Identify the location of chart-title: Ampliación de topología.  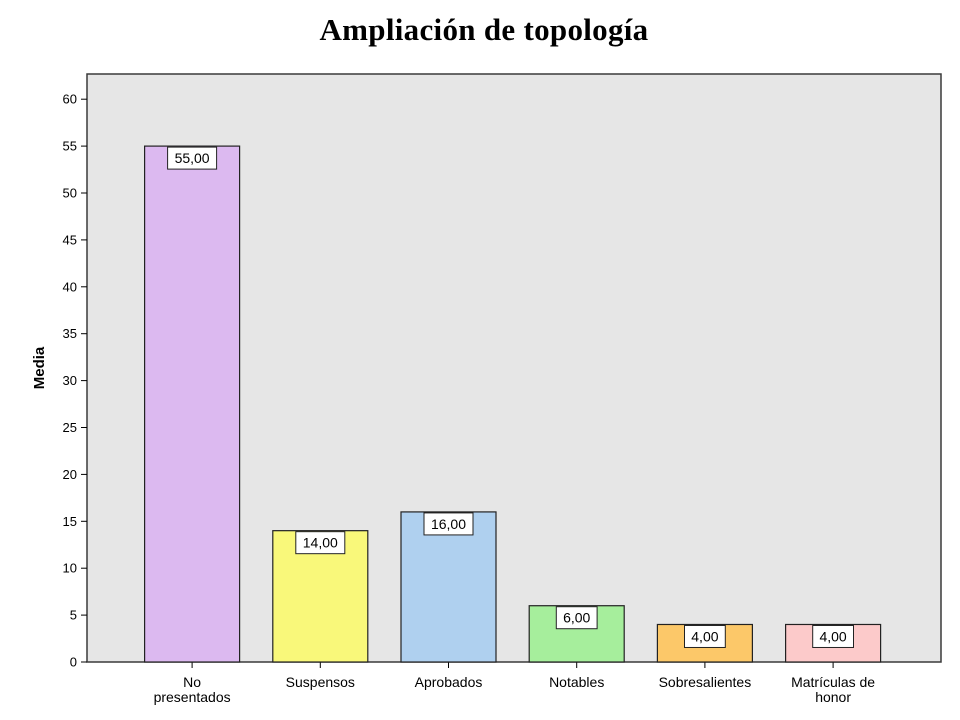
(484, 29).